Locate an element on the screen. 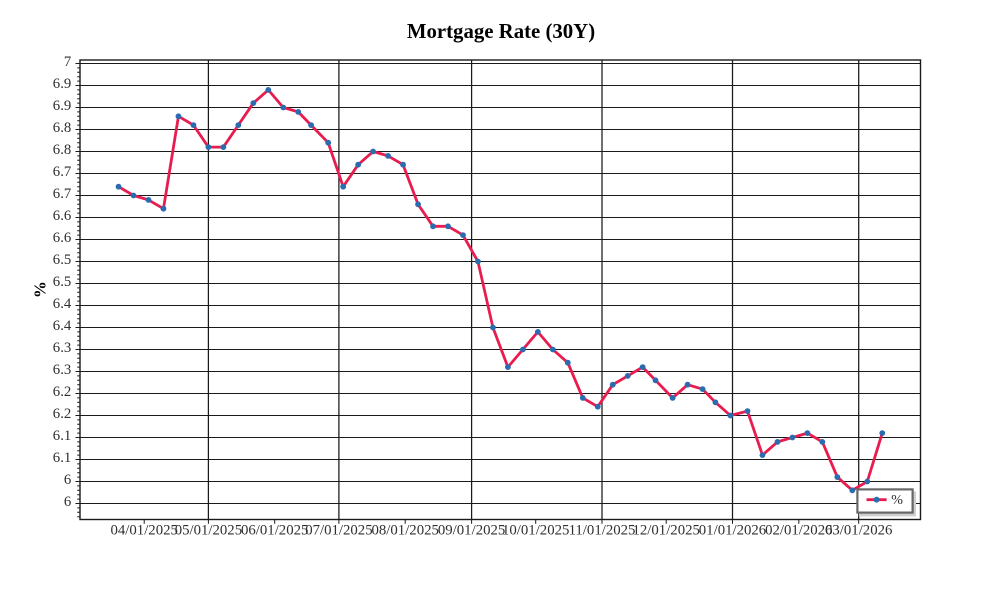  svg-text: 10/01/2025 is located at coordinates (535, 531).